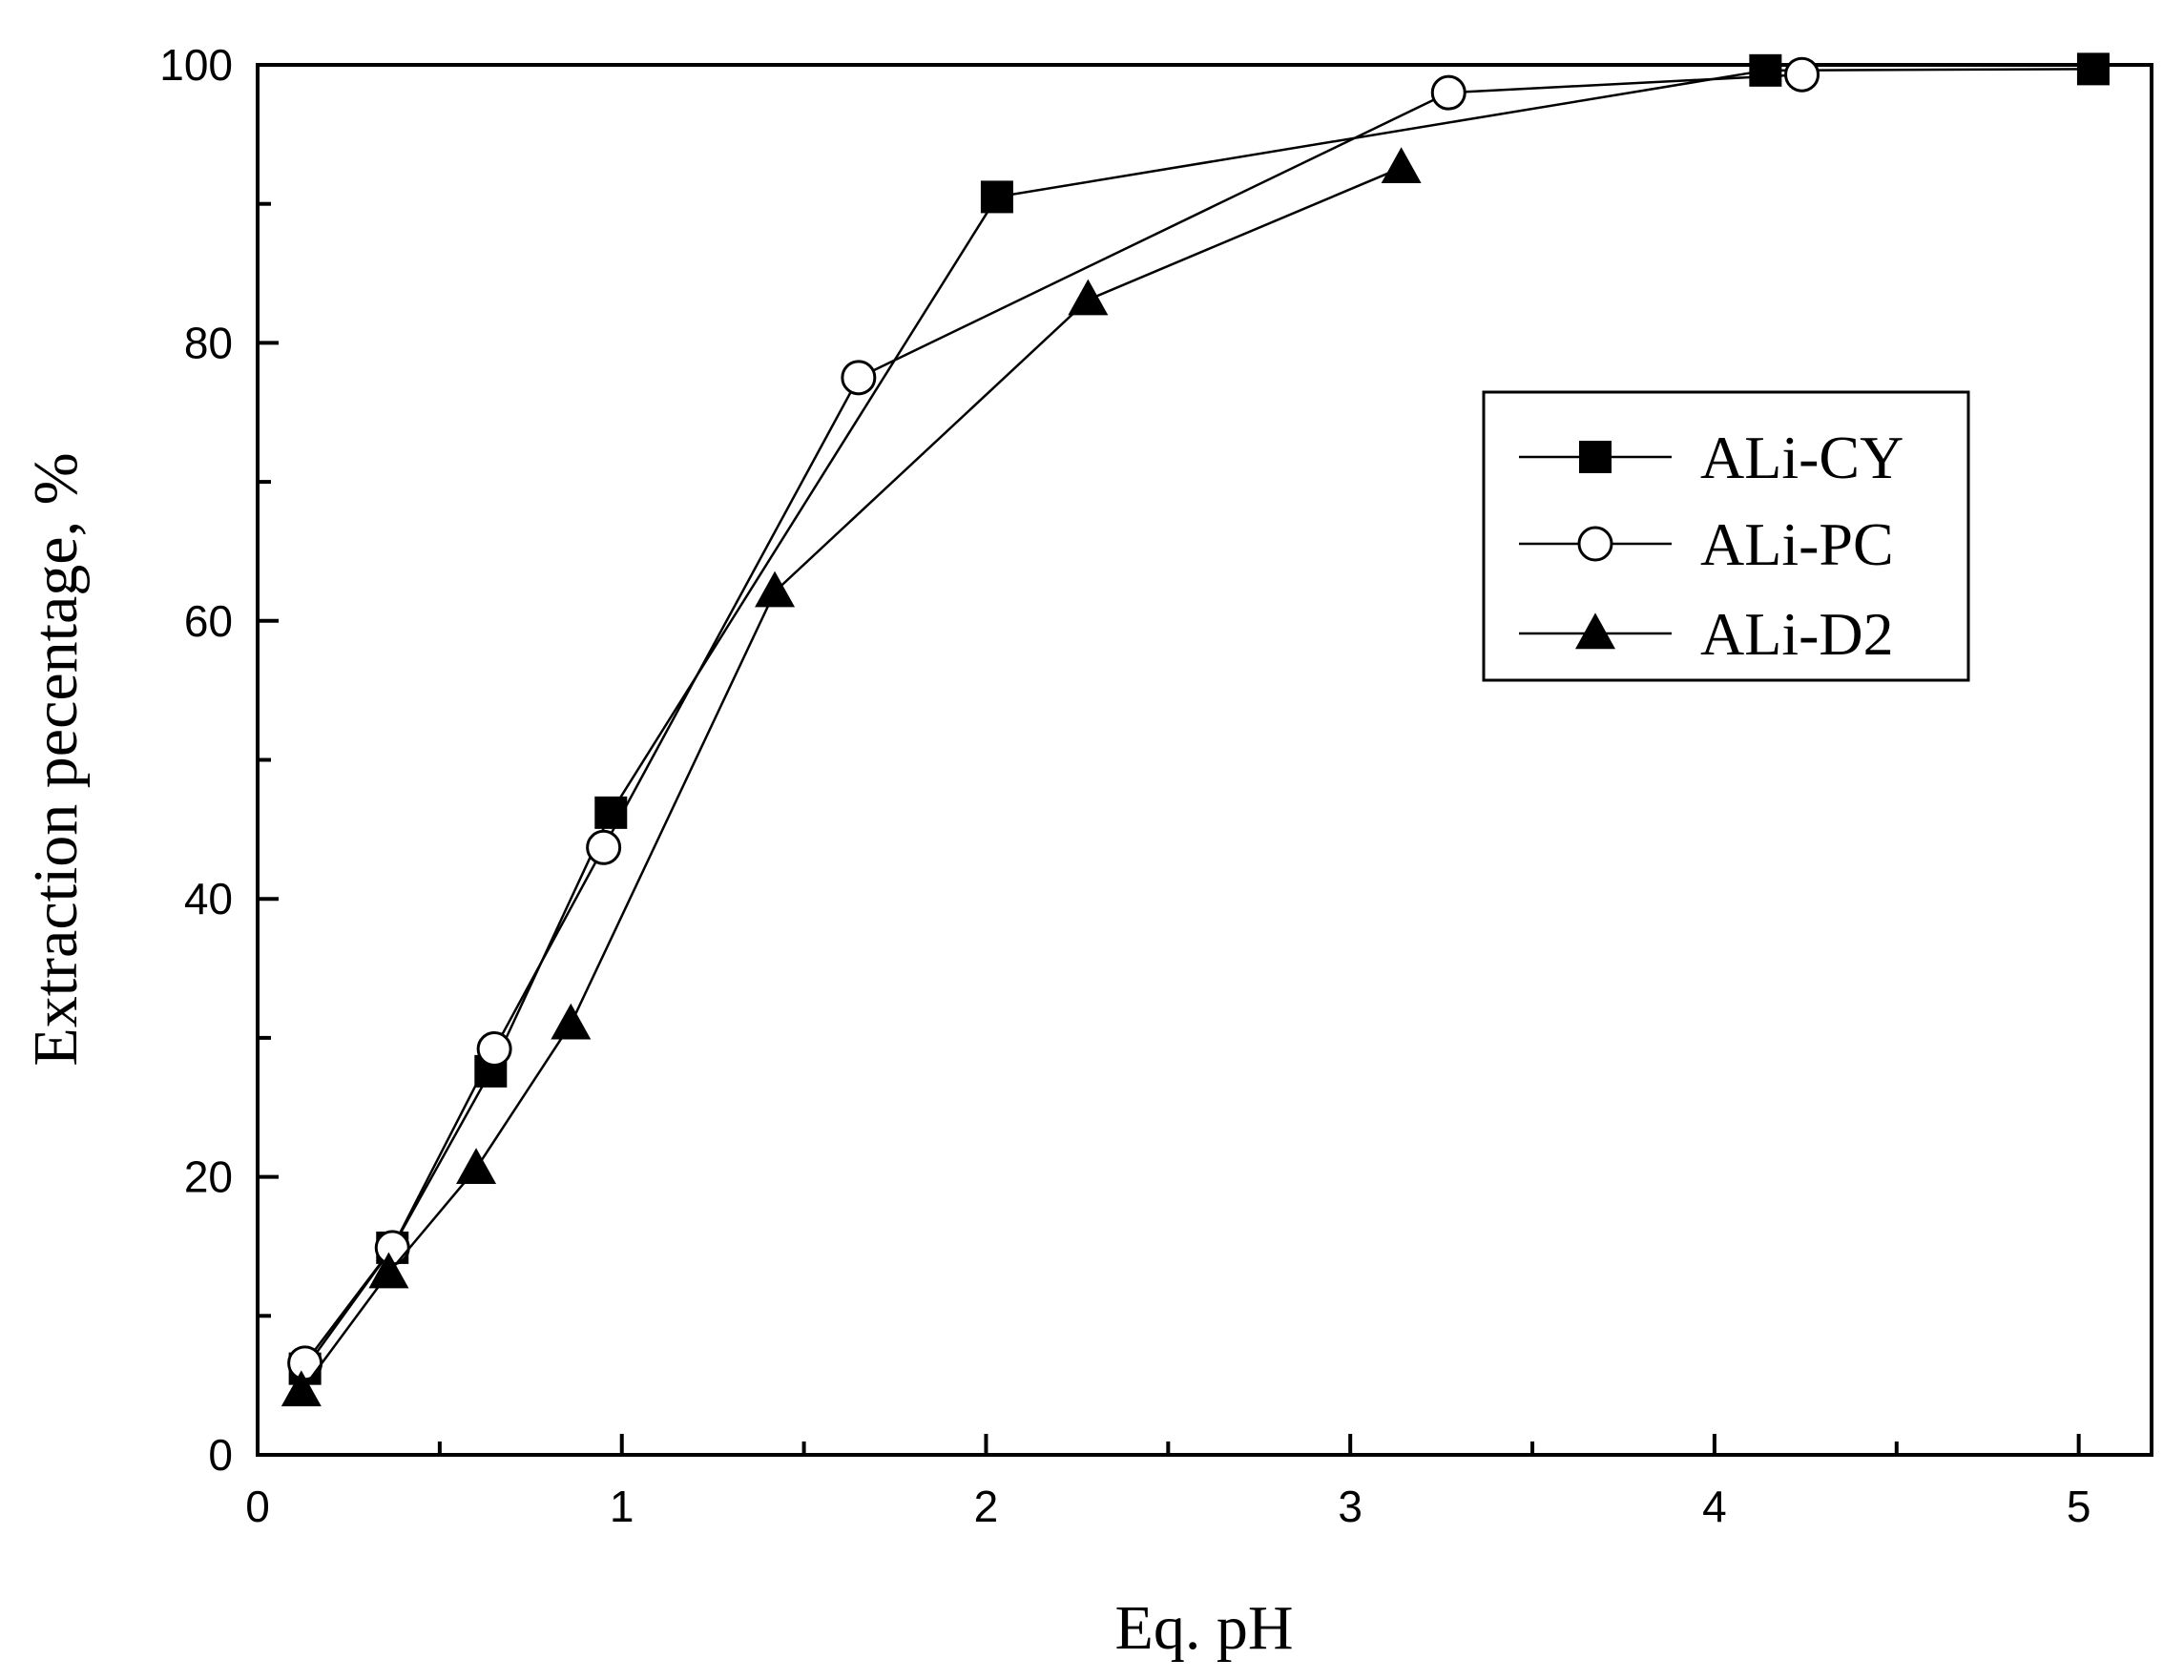 This screenshot has height=1680, width=2184. Describe the element at coordinates (219, 760) in the screenshot. I see `y-axis: 0 20 40 60 80 100` at that location.